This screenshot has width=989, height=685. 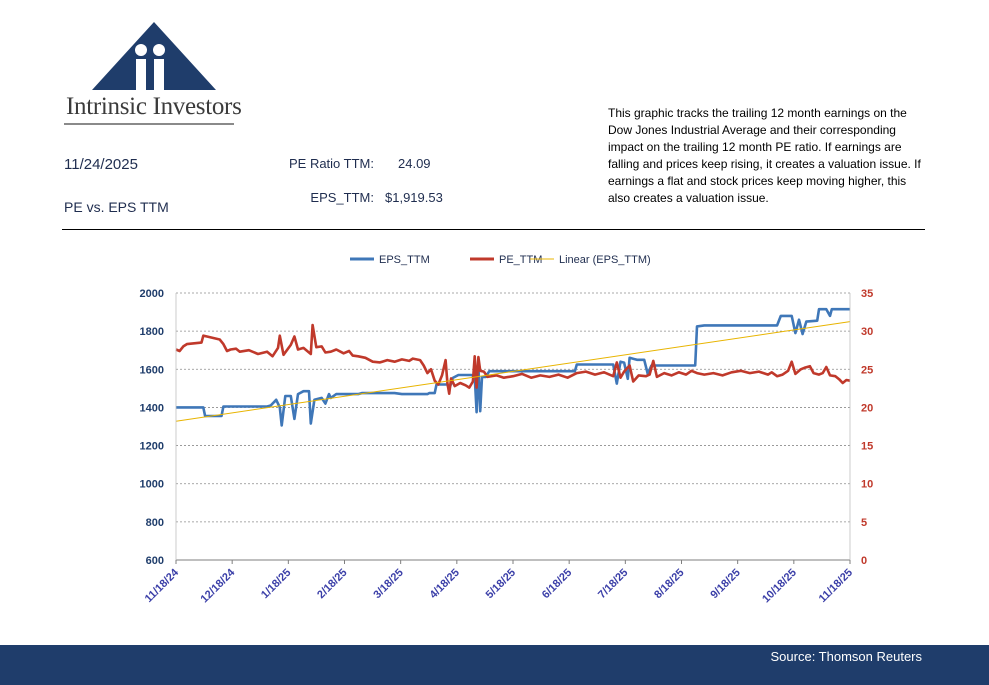 What do you see at coordinates (141, 50) in the screenshot?
I see `logo-figure-left-head` at bounding box center [141, 50].